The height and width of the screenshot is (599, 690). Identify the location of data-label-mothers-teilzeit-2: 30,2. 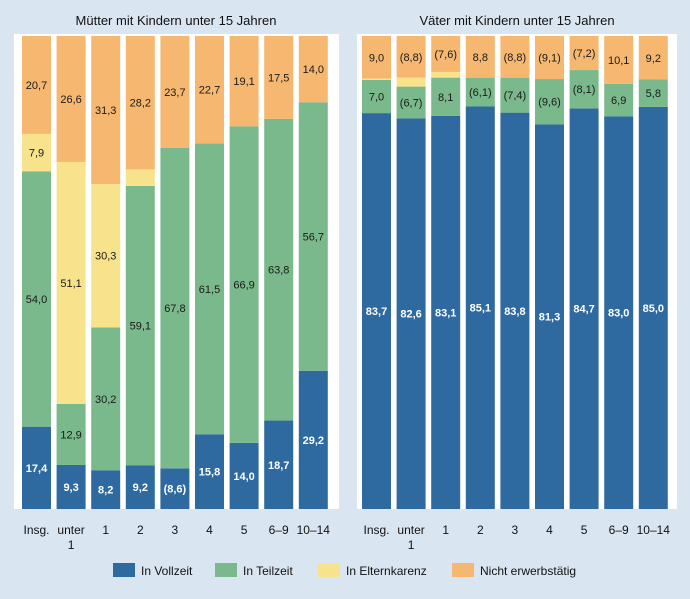
(105, 400).